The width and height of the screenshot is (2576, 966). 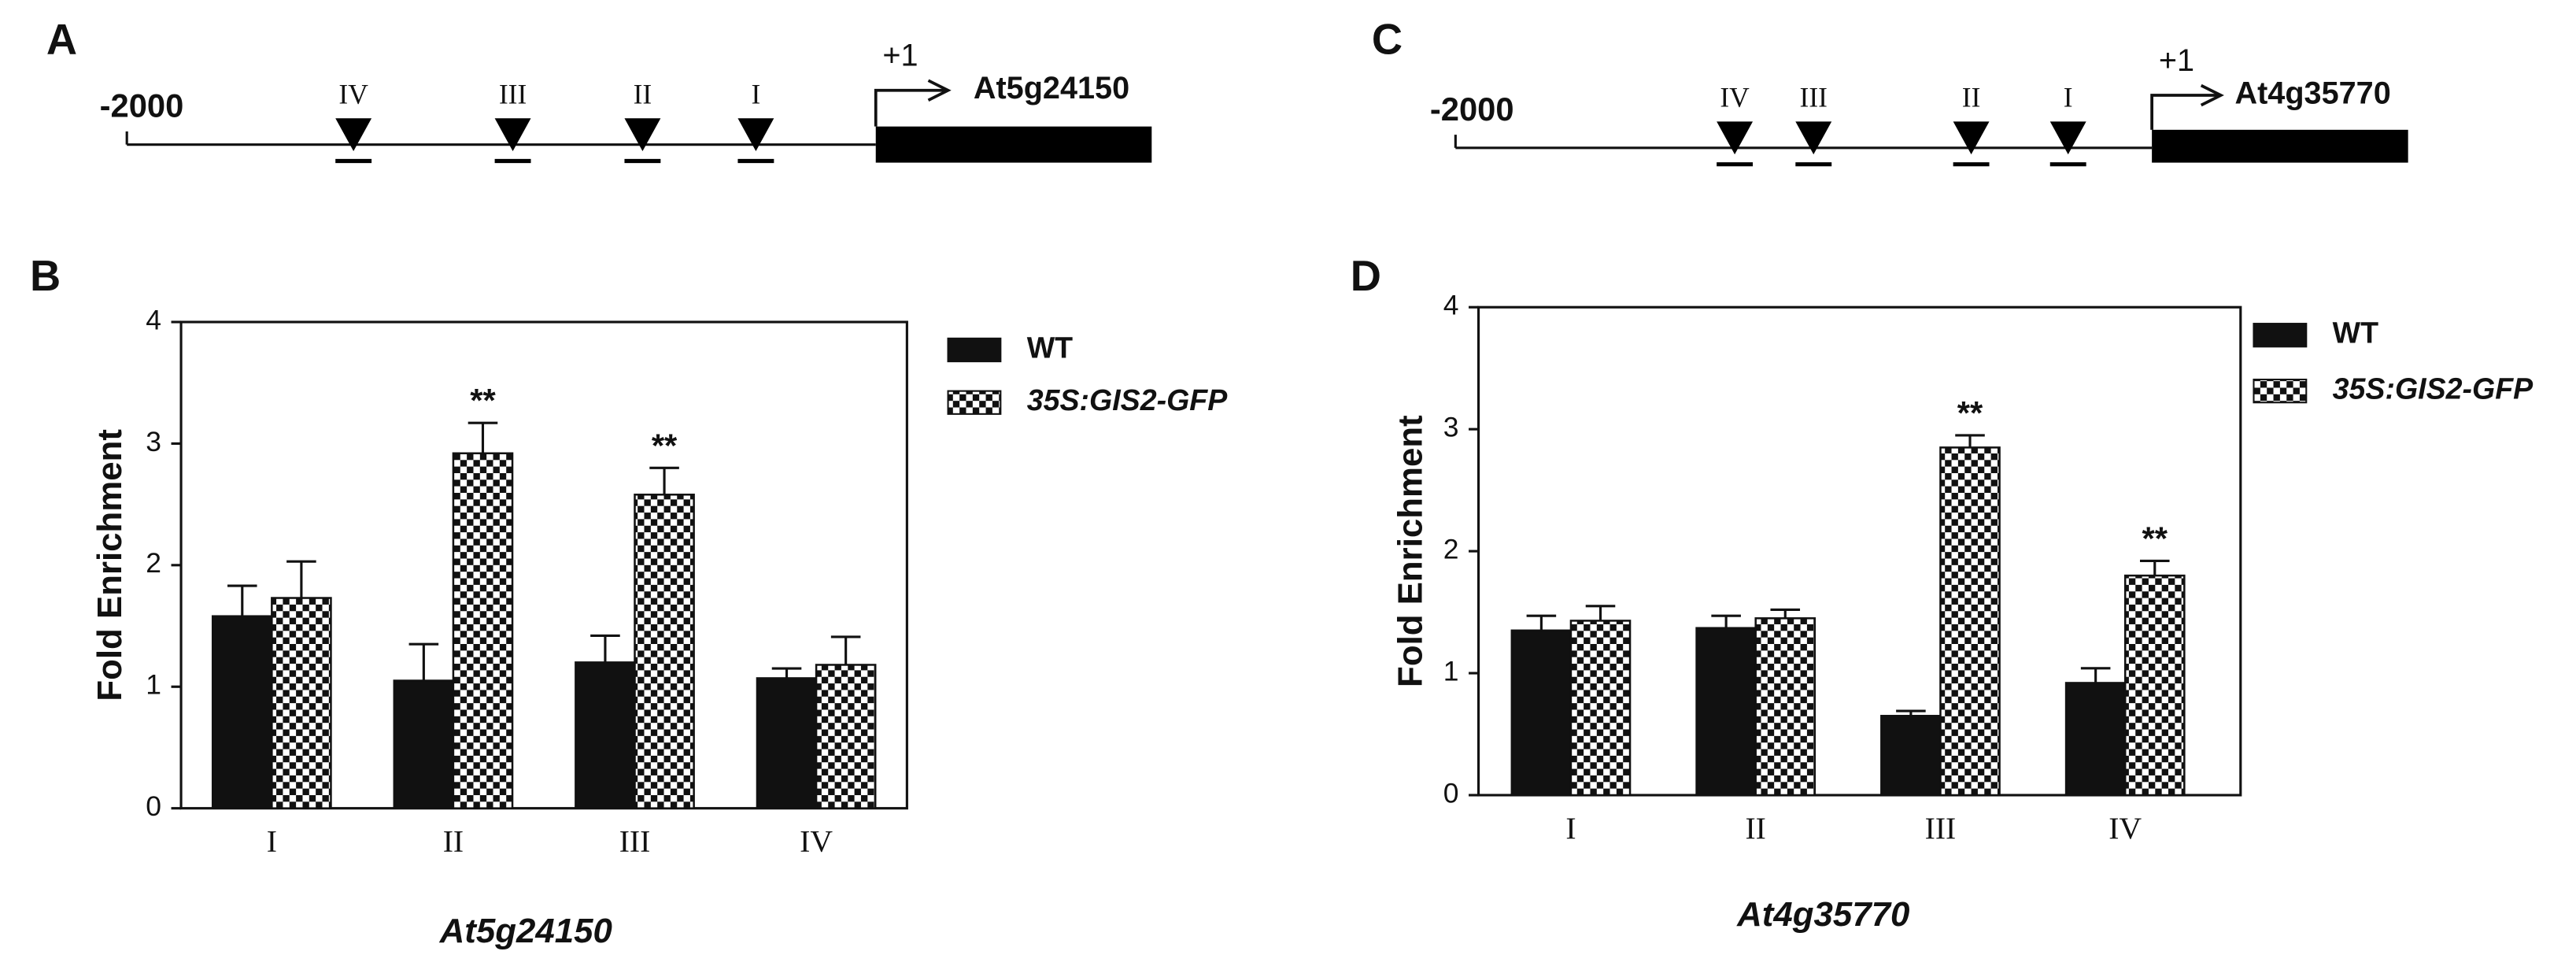 I want to click on panel-label: A, so click(x=62, y=40).